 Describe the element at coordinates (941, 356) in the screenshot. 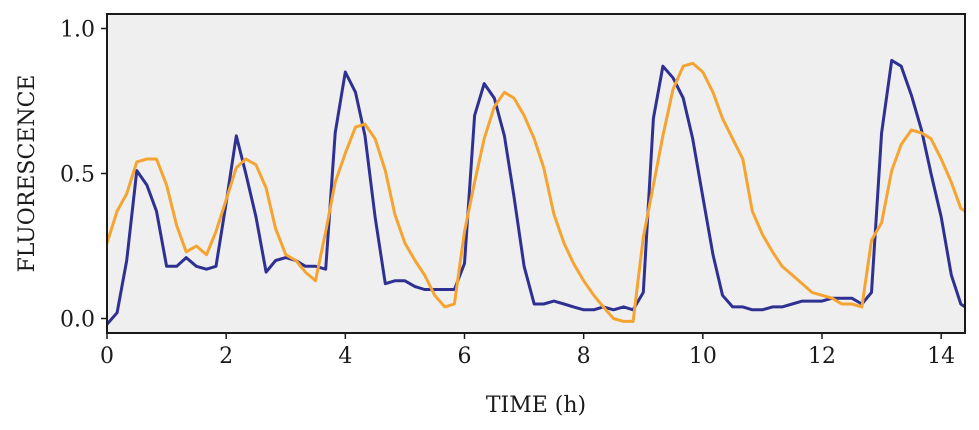

I see `x-tick-label: 14` at that location.